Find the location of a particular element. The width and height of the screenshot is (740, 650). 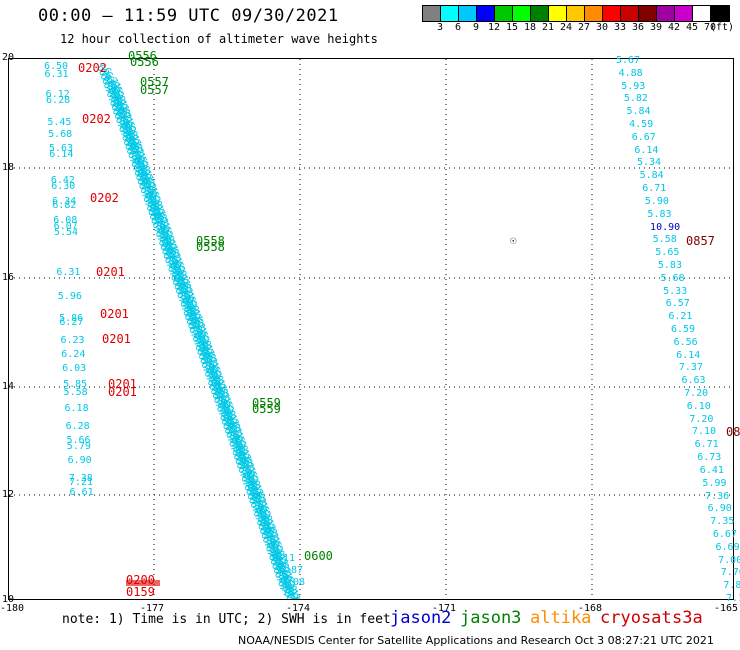

time-label-08-cut: 08 is located at coordinates (733, 432).